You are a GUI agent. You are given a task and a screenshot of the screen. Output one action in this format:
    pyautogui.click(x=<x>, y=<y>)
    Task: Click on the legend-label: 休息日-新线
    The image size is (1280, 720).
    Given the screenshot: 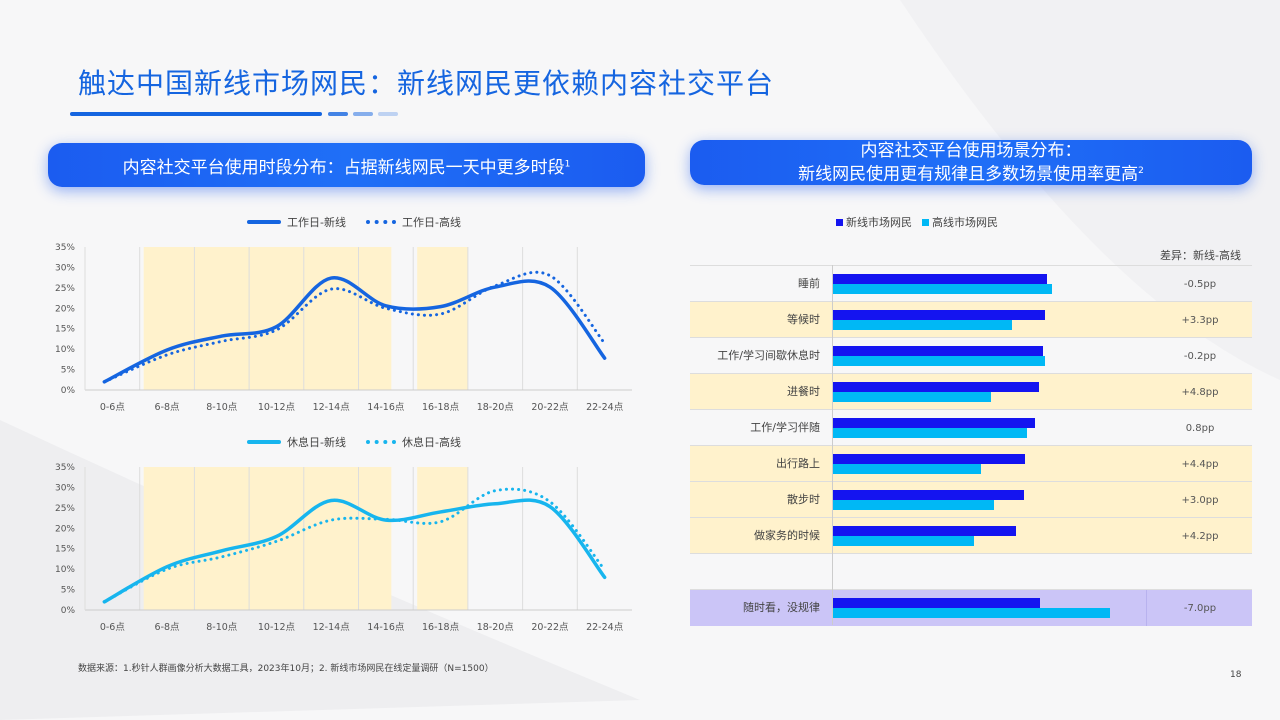 What is the action you would take?
    pyautogui.click(x=316, y=442)
    